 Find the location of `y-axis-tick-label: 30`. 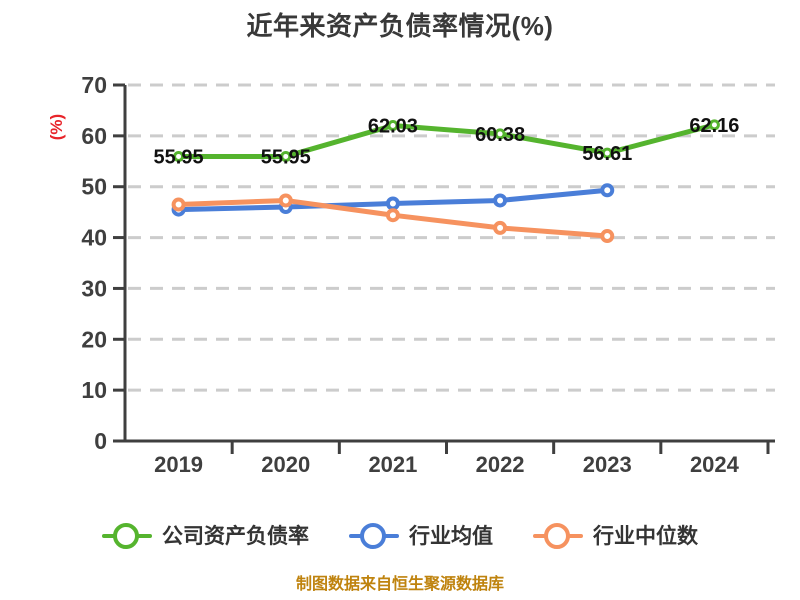

y-axis-tick-label: 30 is located at coordinates (94, 288).